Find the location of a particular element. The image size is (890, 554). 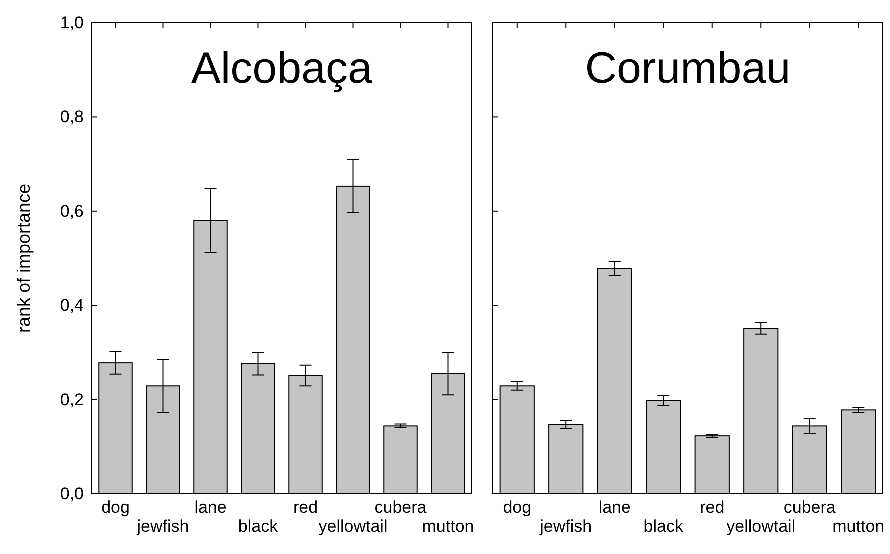

text: Alcobaça is located at coordinates (282, 68).